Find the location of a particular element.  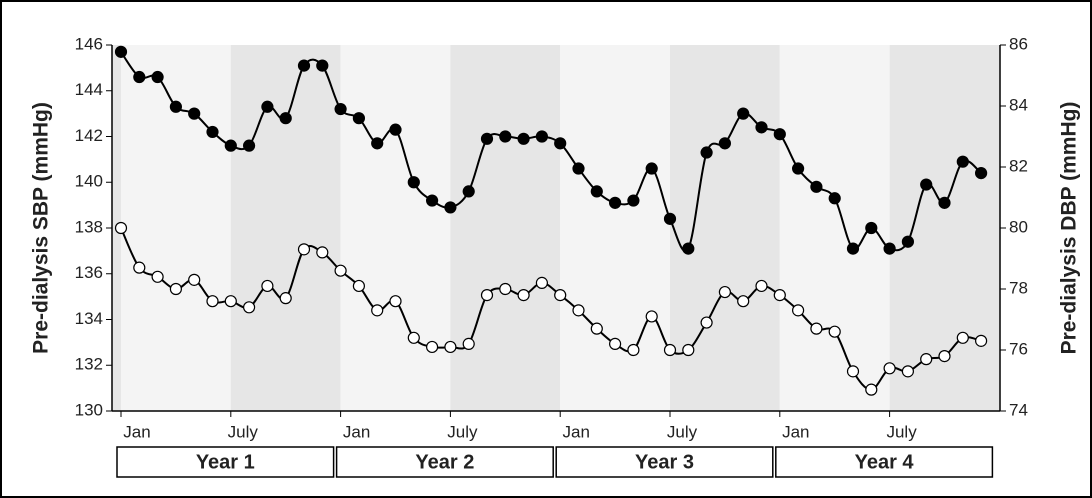

year-label: Year 2 is located at coordinates (444, 462).